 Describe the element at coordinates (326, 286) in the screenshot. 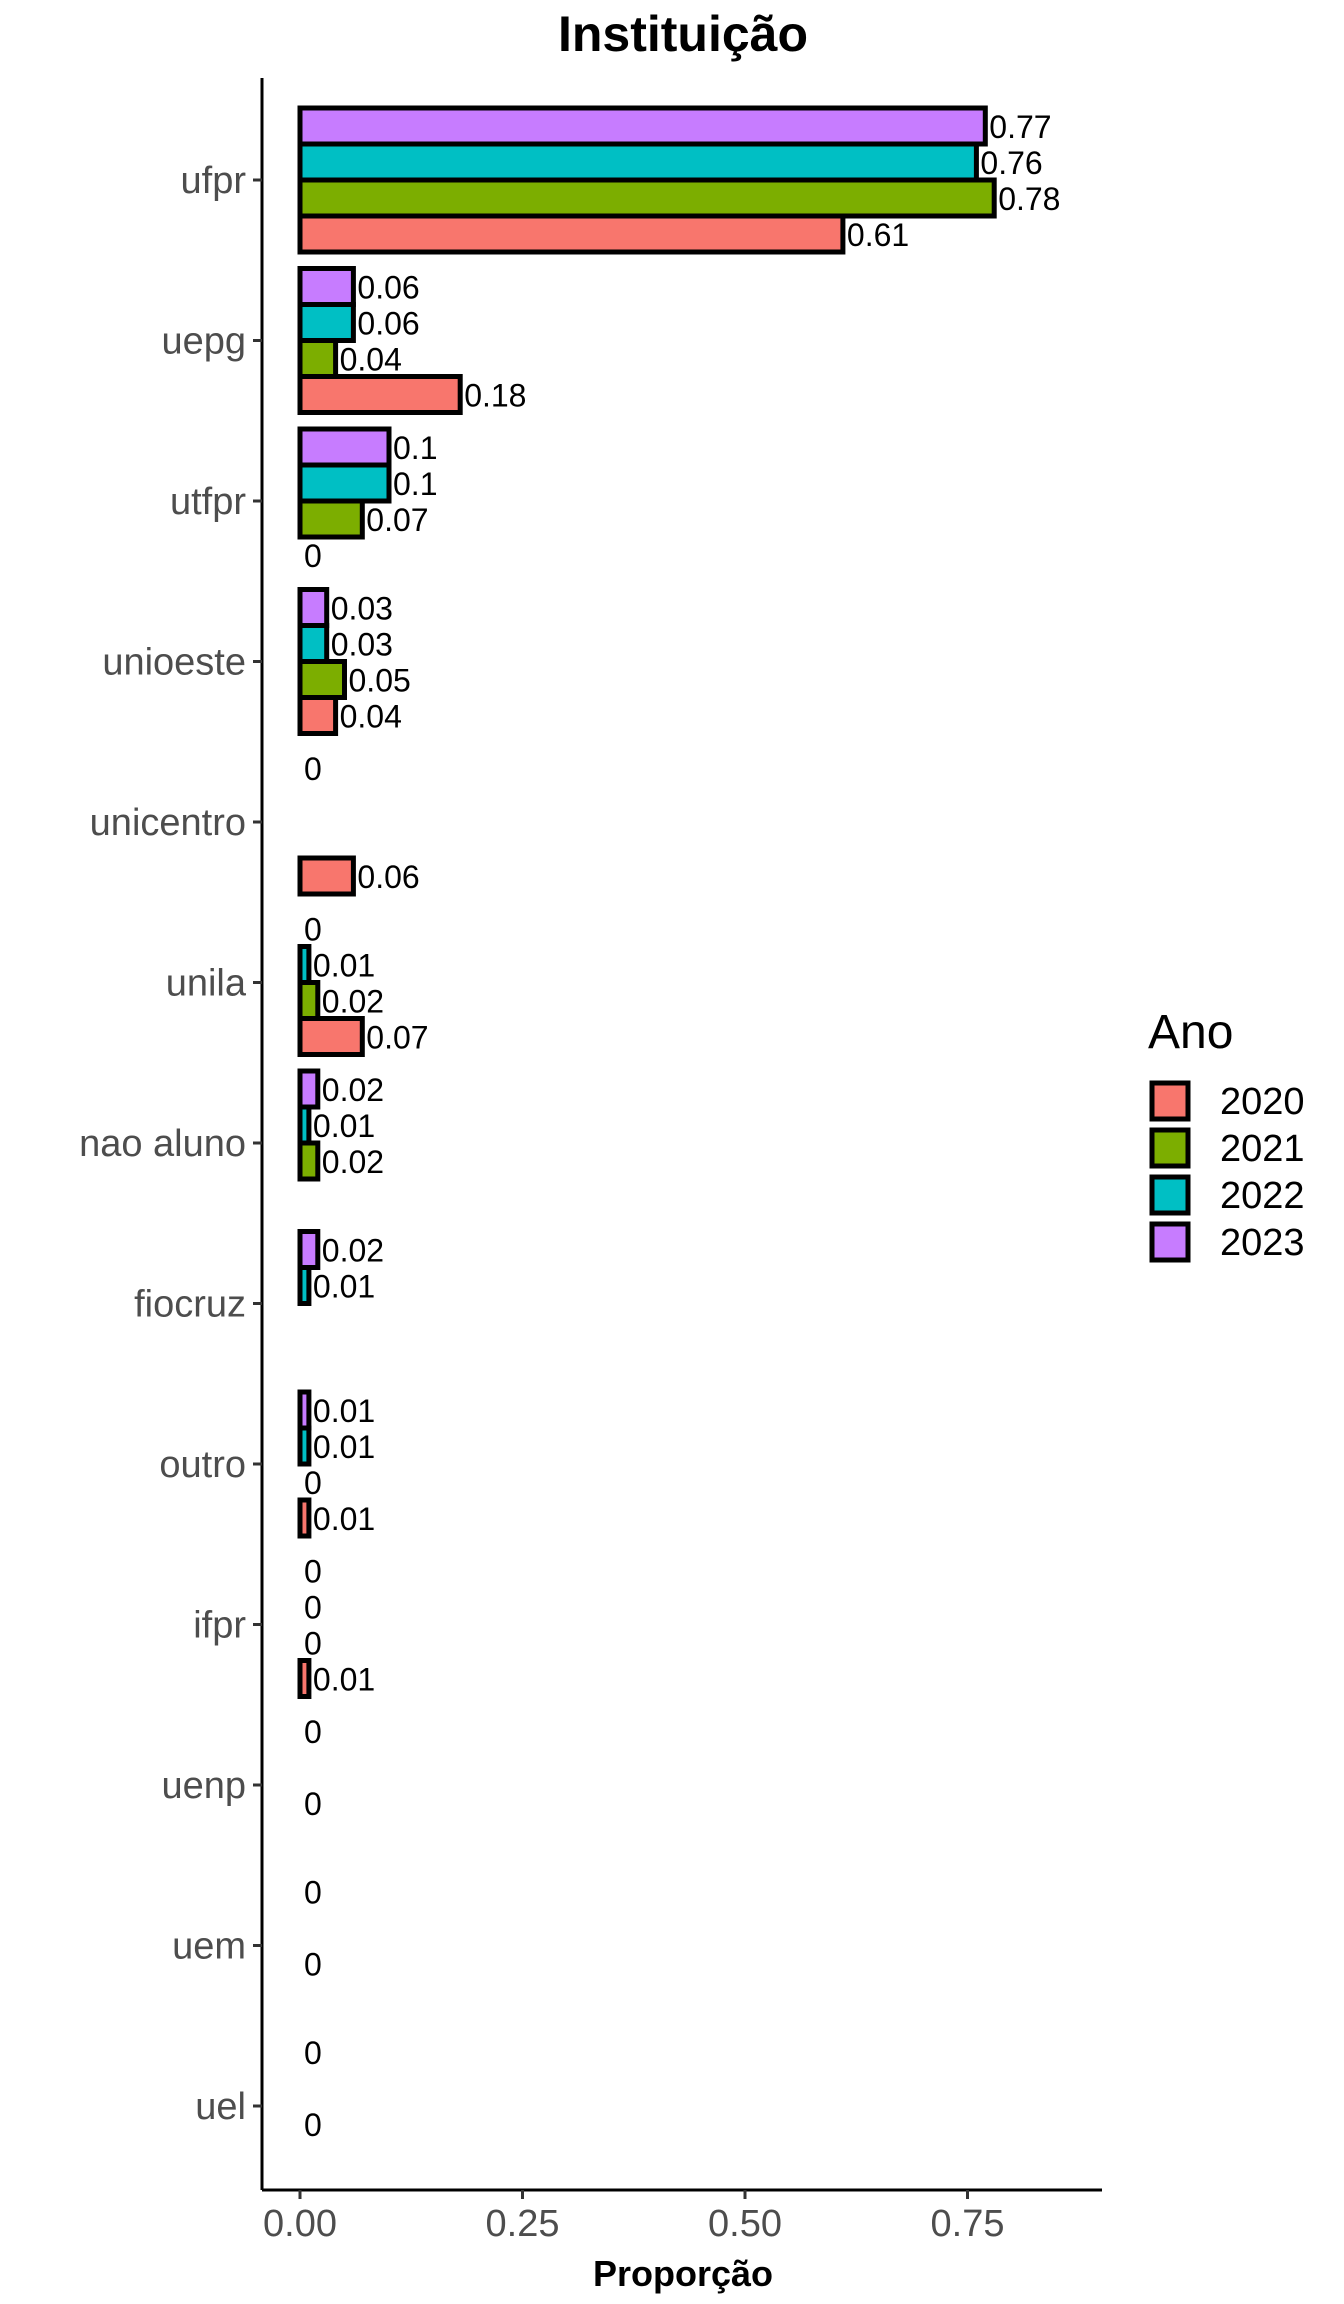

I see `bar-uepg-2023` at that location.